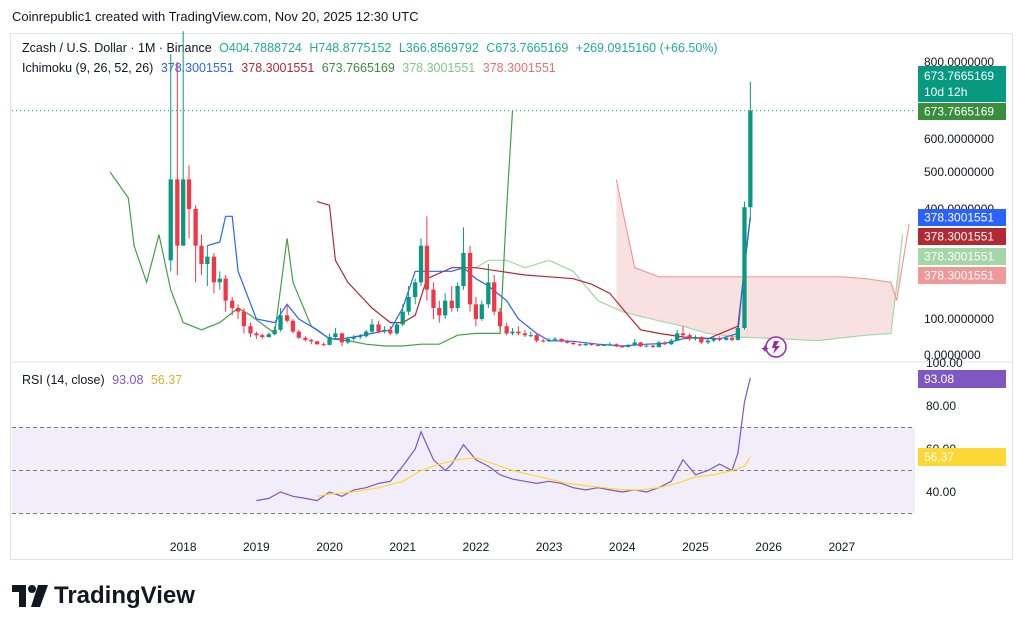  Describe the element at coordinates (952, 355) in the screenshot. I see `price-axis-tick: 0.0000000` at that location.